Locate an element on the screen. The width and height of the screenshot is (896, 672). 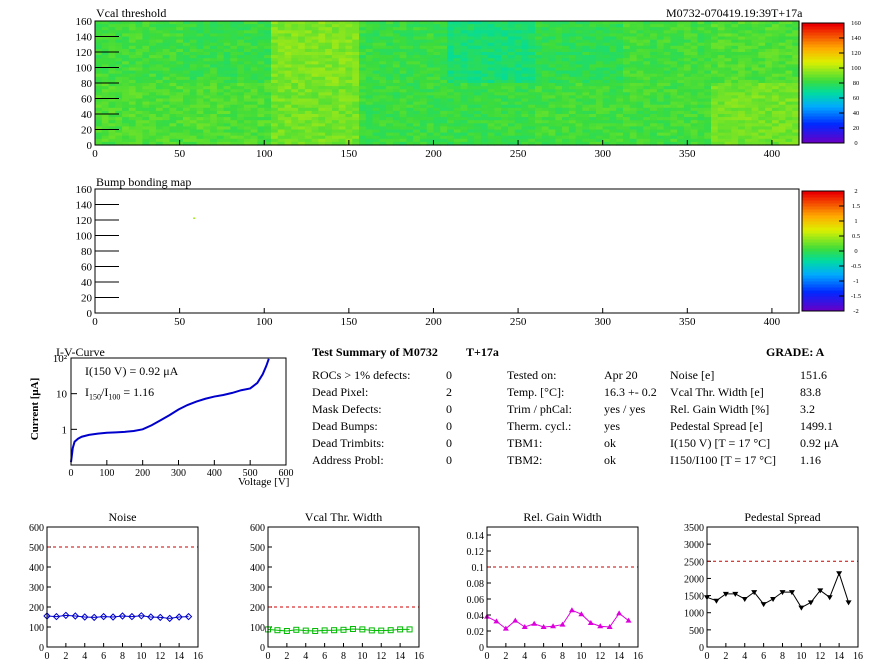
trend-chart-3-ytick-0: 0 is located at coordinates (481, 648).